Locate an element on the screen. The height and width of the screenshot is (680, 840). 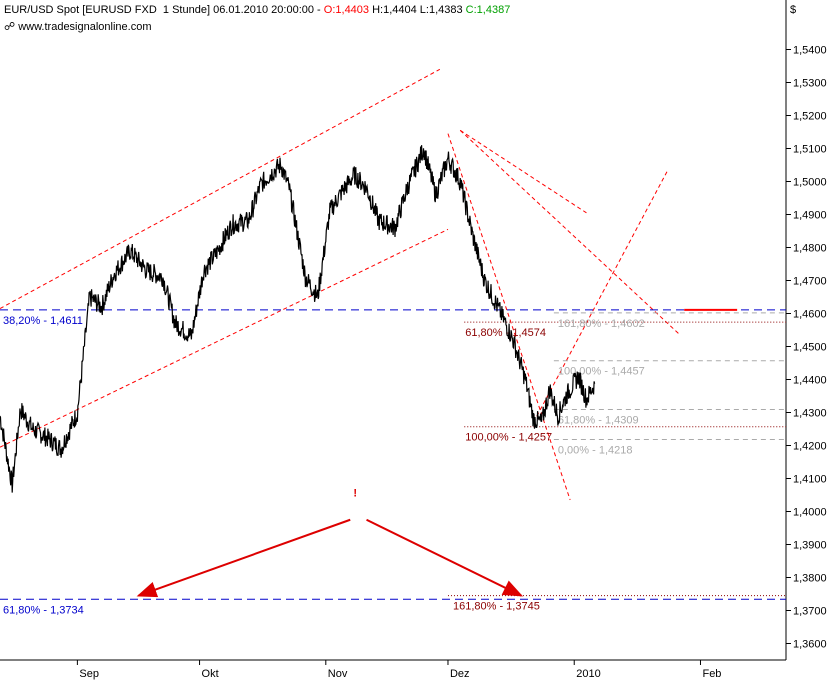
y-tick-label: 1,4000 is located at coordinates (810, 513).